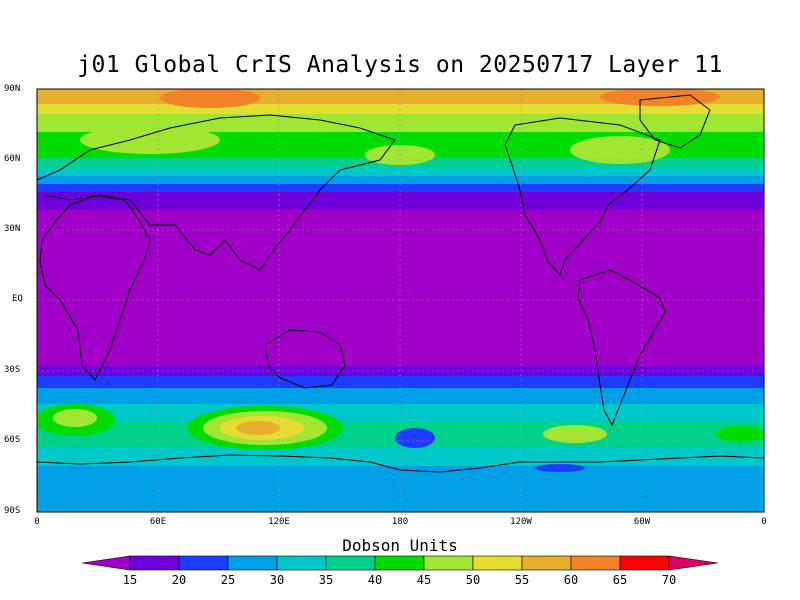 The width and height of the screenshot is (800, 600). I want to click on colorbar-tick-15: 15, so click(130, 580).